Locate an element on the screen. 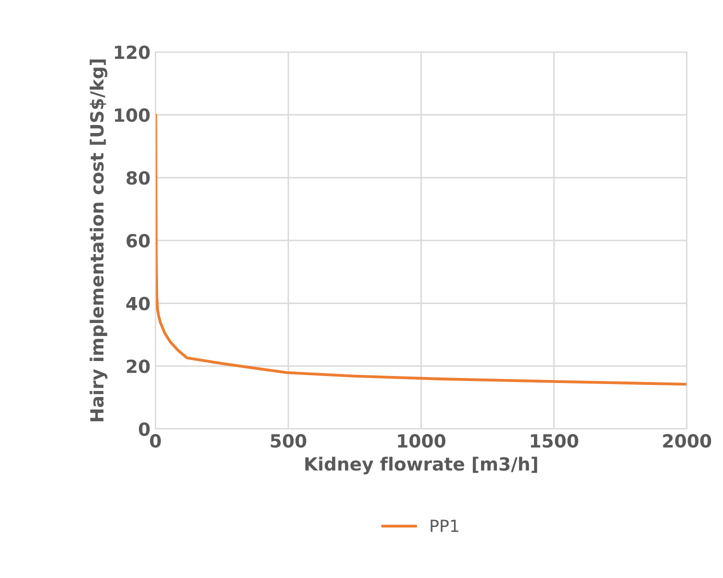 Image resolution: width=723 pixels, height=578 pixels. x-axis-title: Kidney flowrate [m3/h] is located at coordinates (421, 465).